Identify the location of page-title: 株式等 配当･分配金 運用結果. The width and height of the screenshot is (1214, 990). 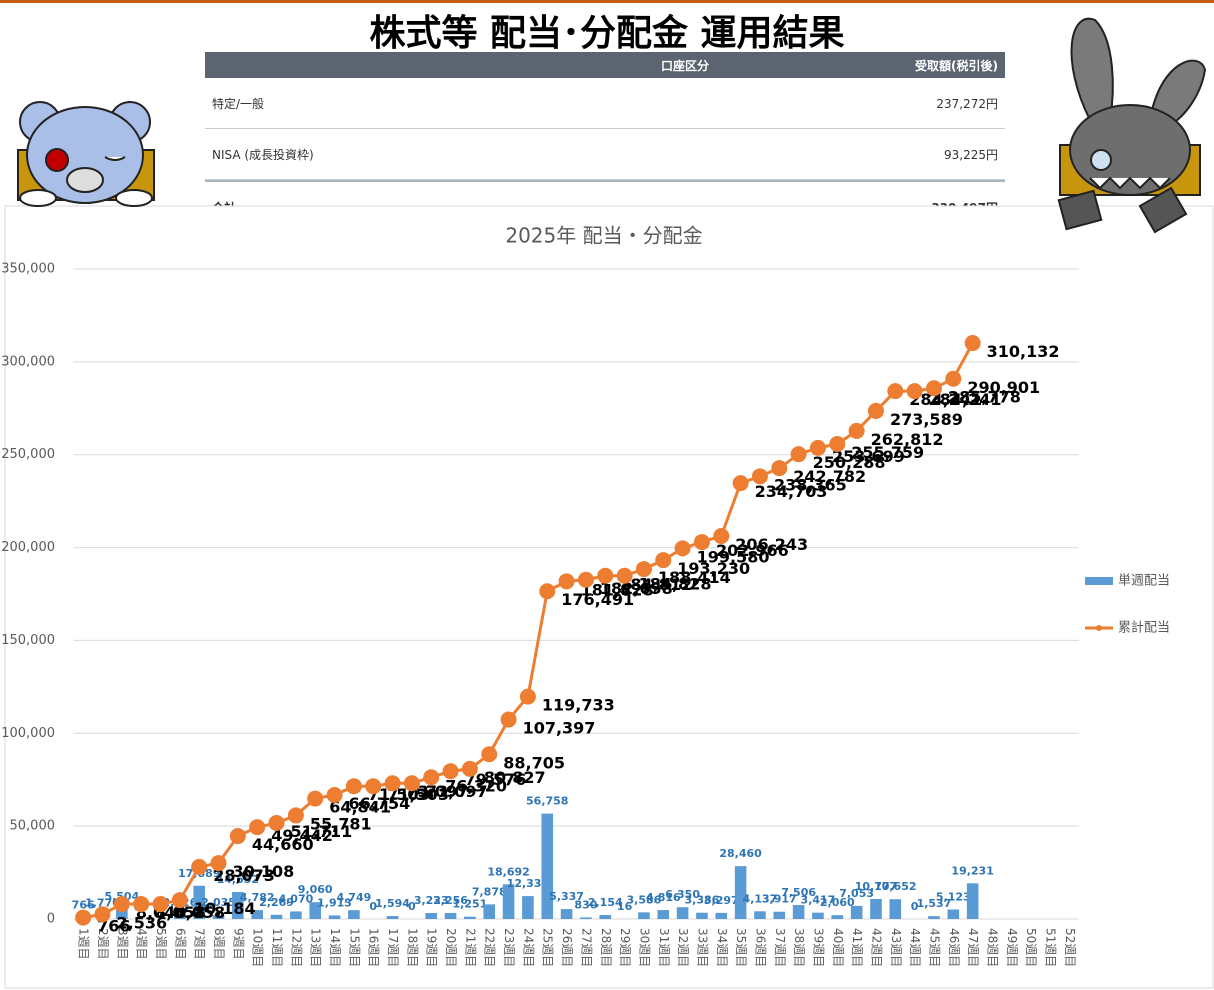
(607, 33).